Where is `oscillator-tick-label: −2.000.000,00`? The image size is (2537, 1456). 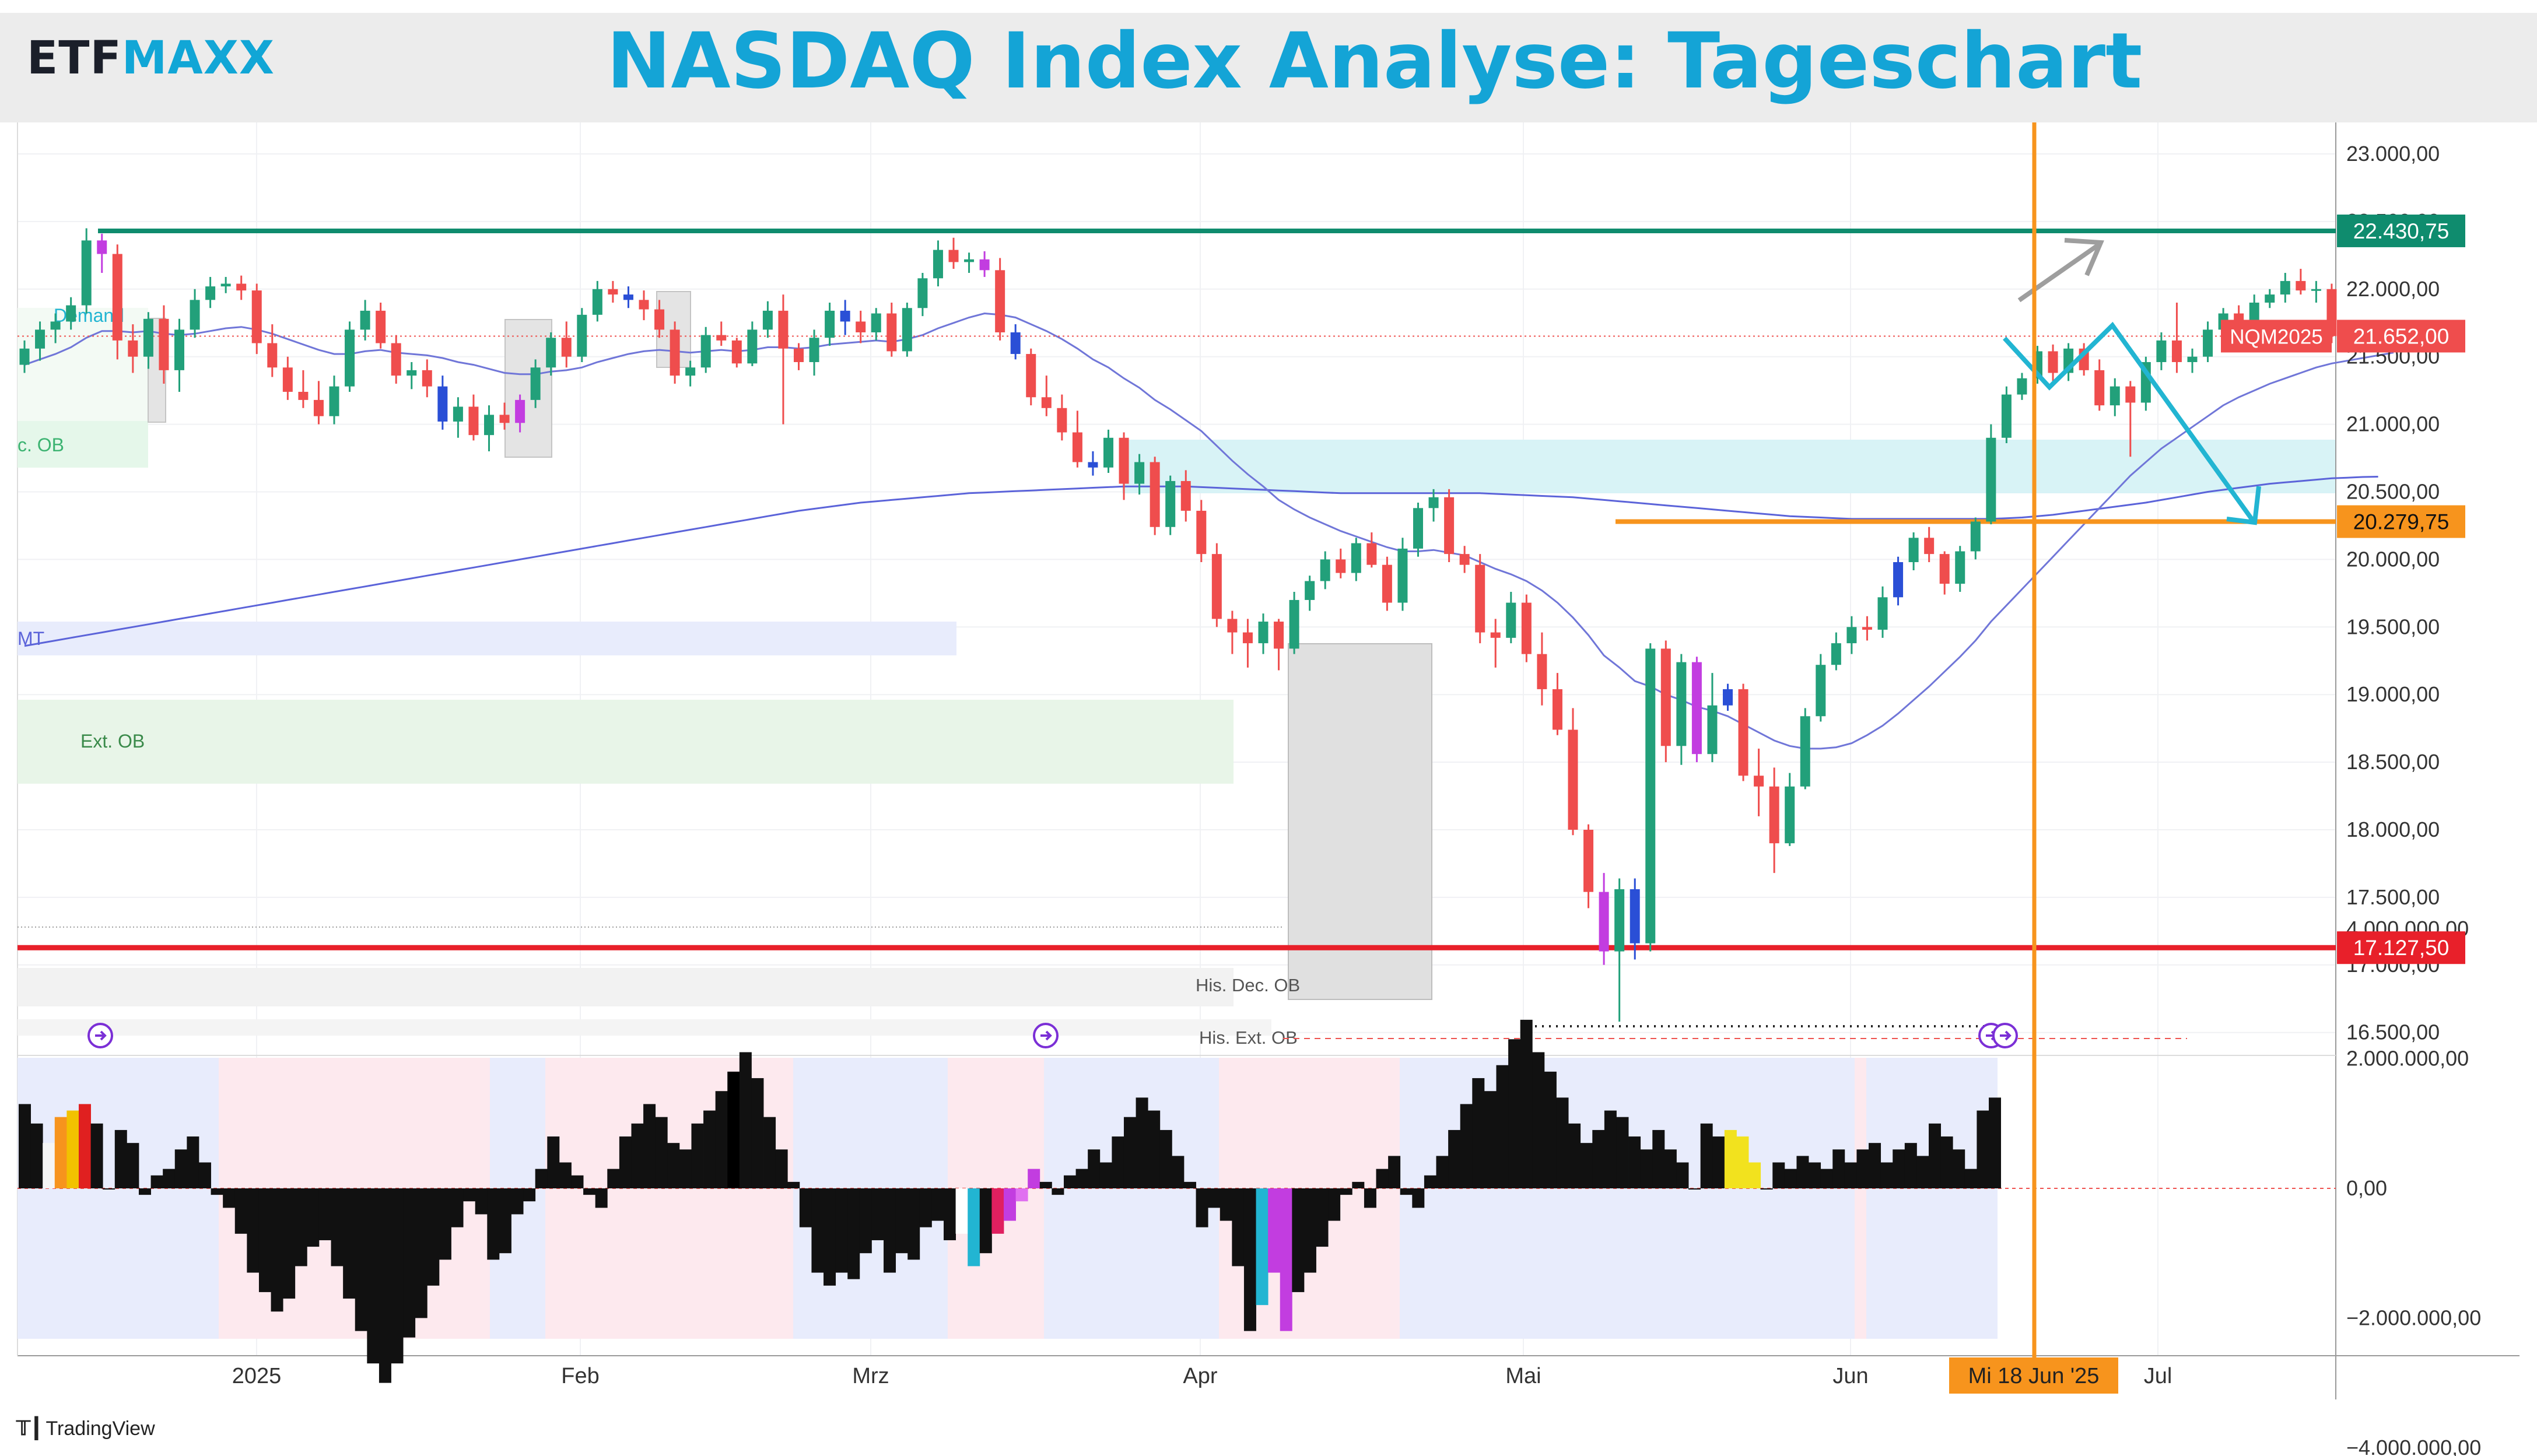
oscillator-tick-label: −2.000.000,00 is located at coordinates (2413, 1317).